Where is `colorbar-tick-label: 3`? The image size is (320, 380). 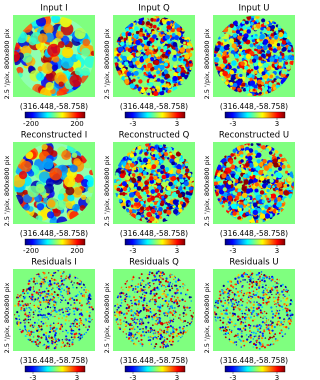
colorbar-tick-label: 3 is located at coordinates (177, 251).